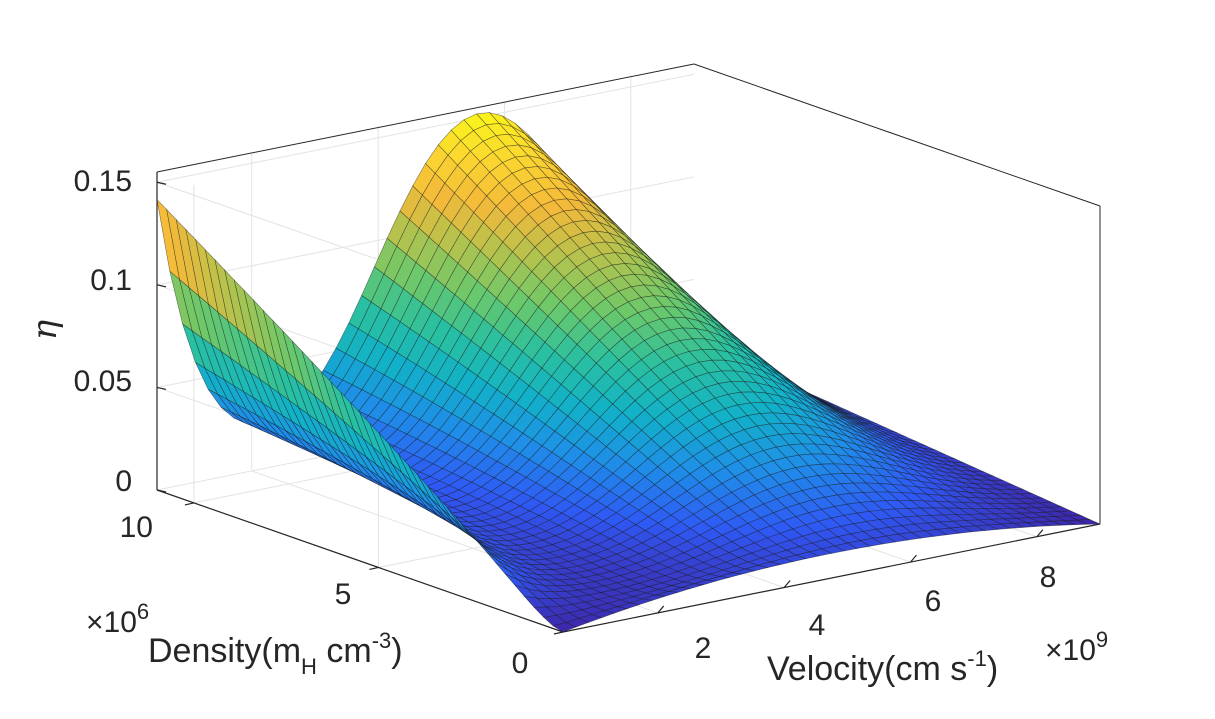  I want to click on y-exponent-power: 6, so click(143, 611).